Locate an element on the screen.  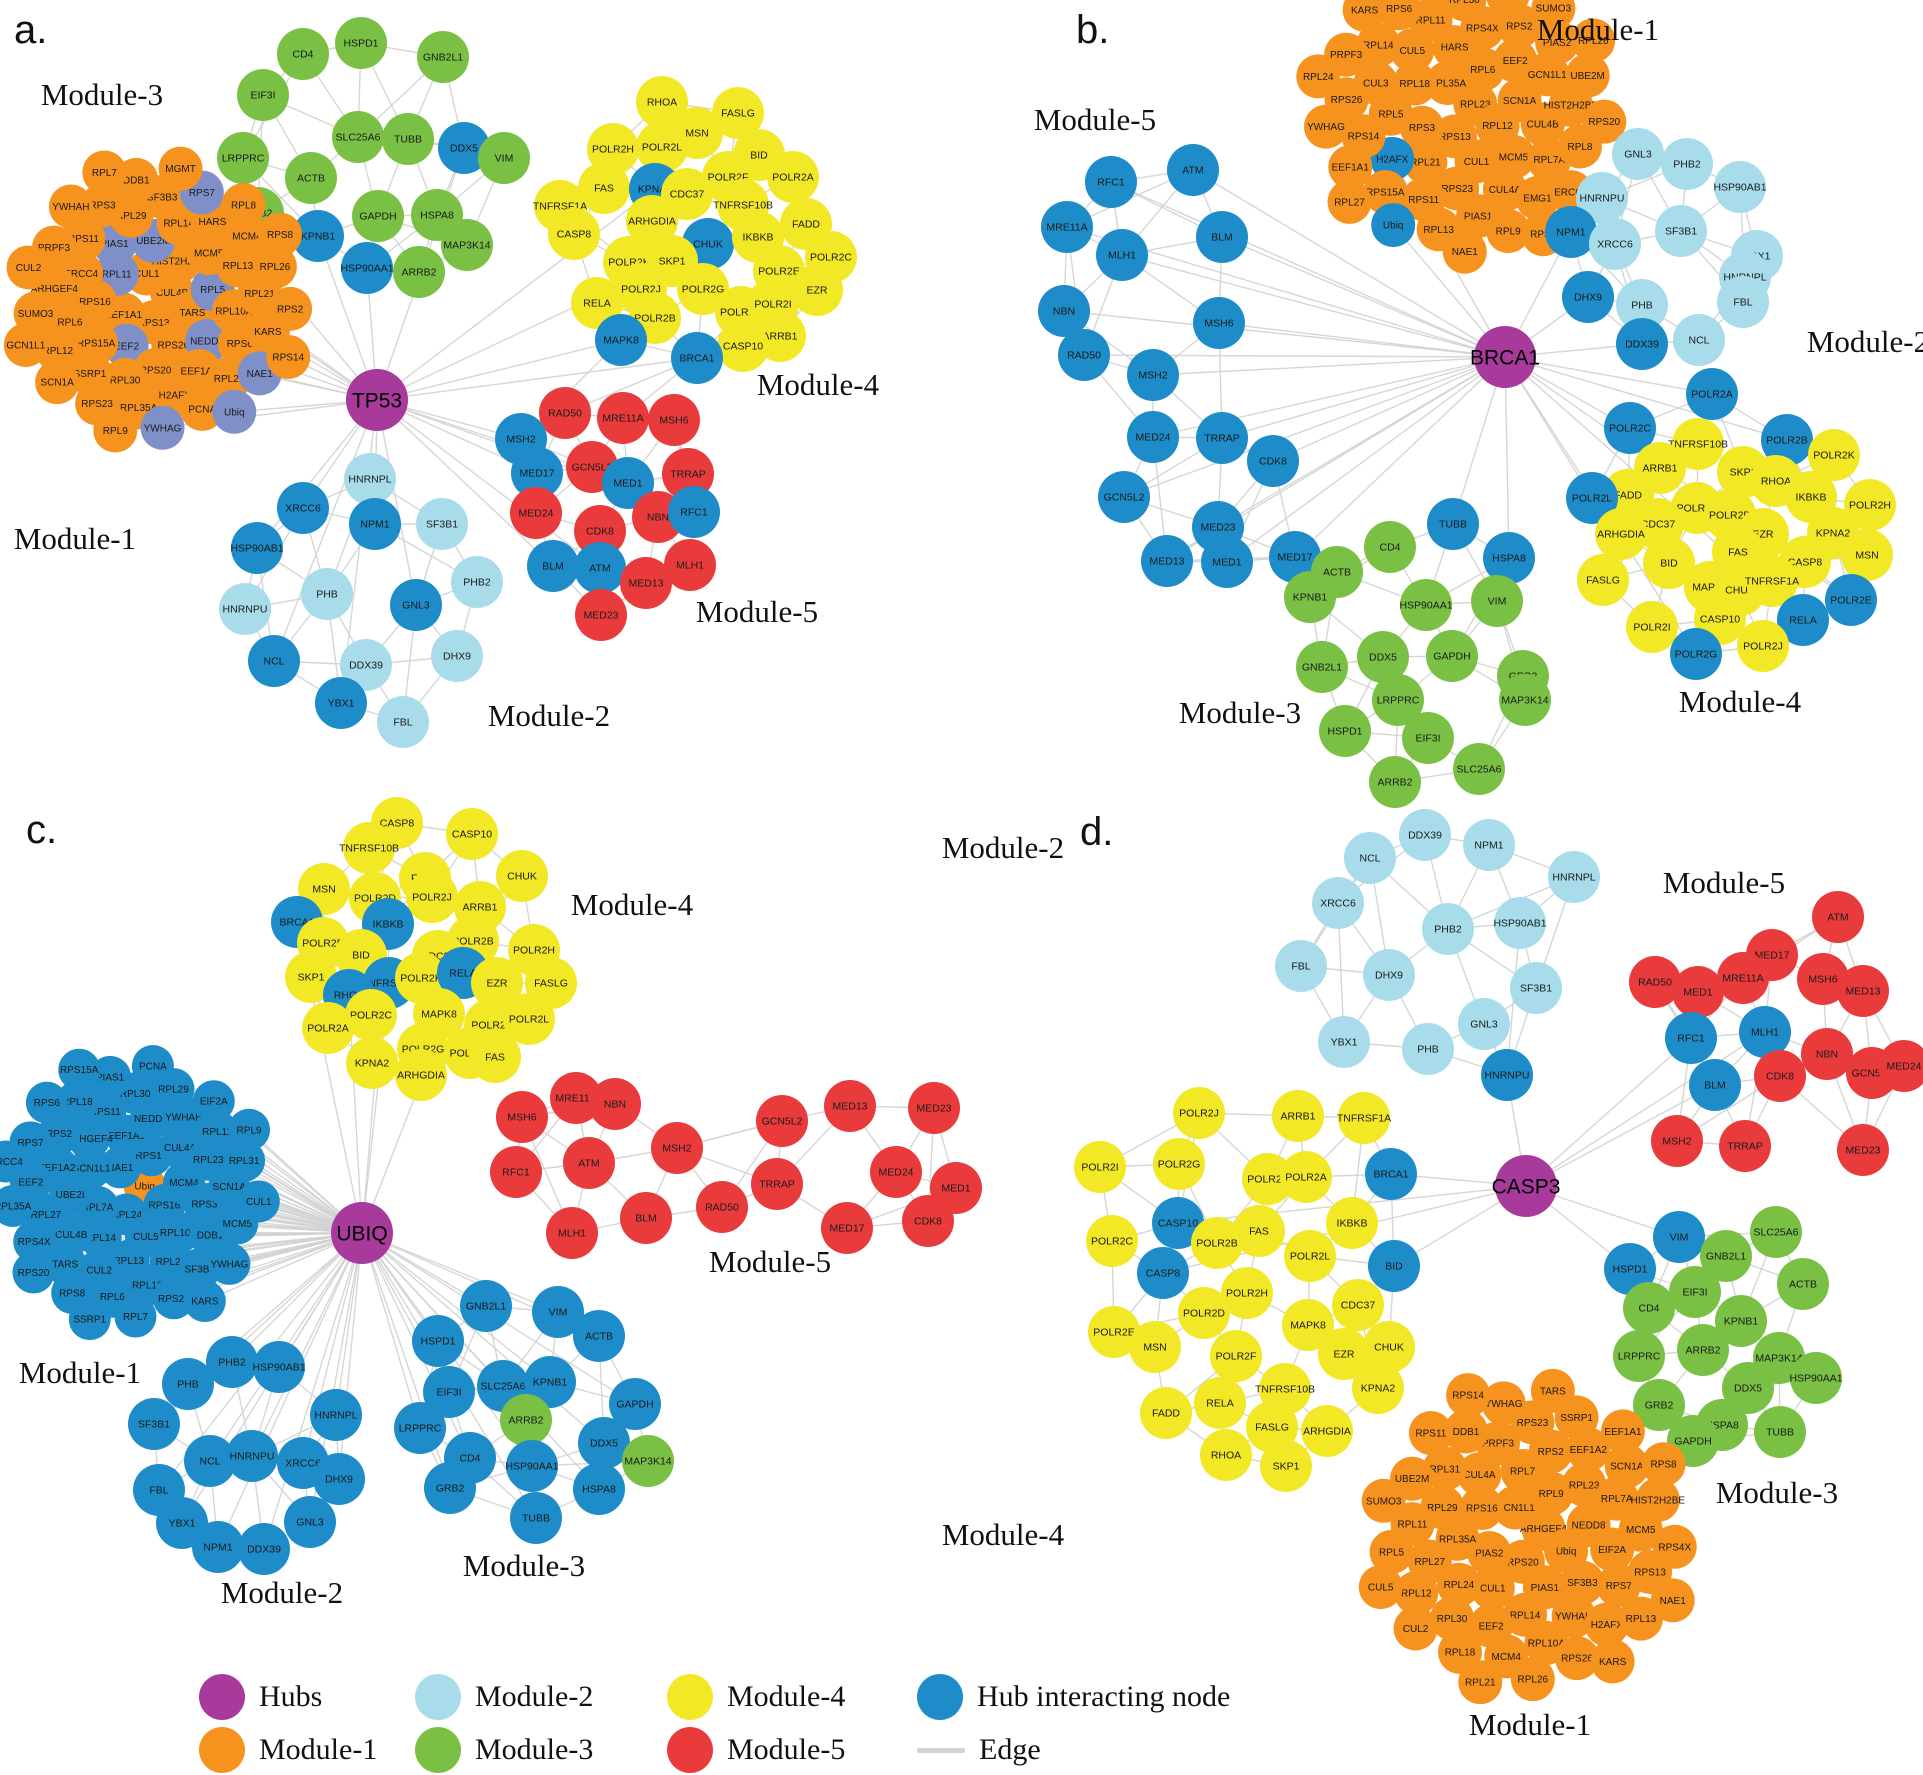
node-gnb2l1 is located at coordinates (1726, 1256).